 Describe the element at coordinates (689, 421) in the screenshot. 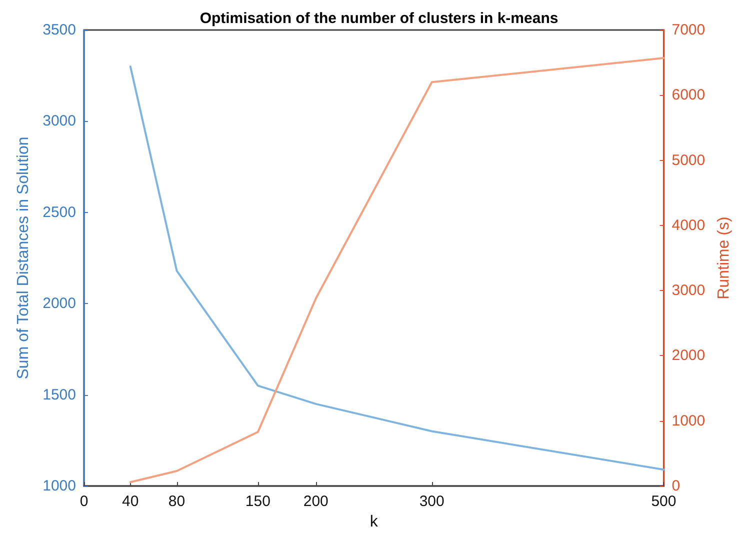

I see `y2-tick-label: 1000` at that location.